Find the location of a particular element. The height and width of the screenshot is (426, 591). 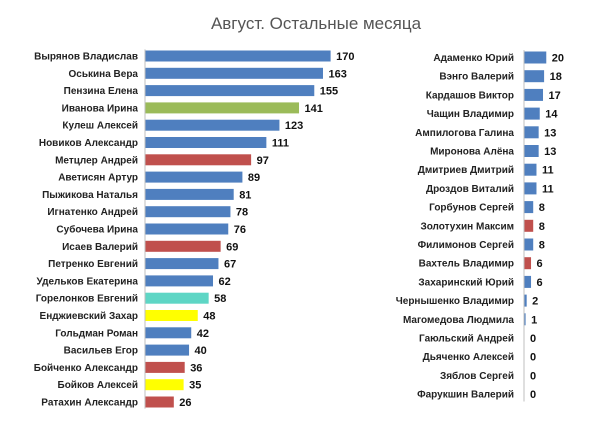

category-label: Золотухин Максим is located at coordinates (467, 226).